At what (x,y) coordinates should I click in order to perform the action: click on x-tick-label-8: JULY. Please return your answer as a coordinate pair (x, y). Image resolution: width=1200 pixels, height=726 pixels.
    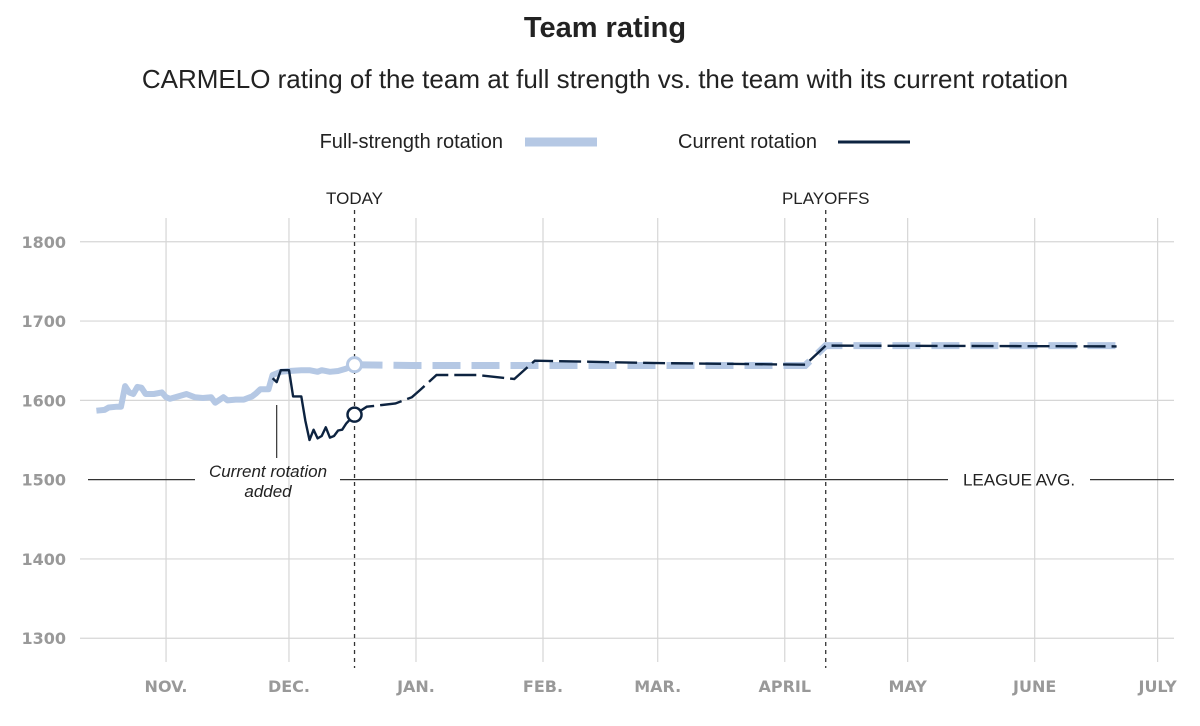
    Looking at the image, I should click on (1157, 686).